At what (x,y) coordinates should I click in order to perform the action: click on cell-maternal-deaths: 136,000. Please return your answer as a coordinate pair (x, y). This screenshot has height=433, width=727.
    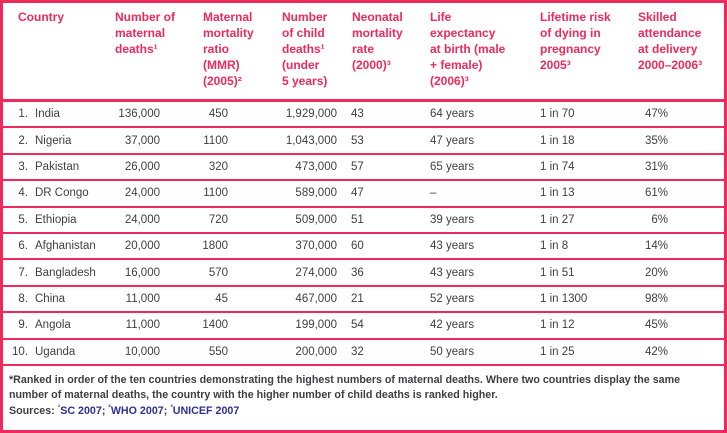
    Looking at the image, I should click on (139, 114).